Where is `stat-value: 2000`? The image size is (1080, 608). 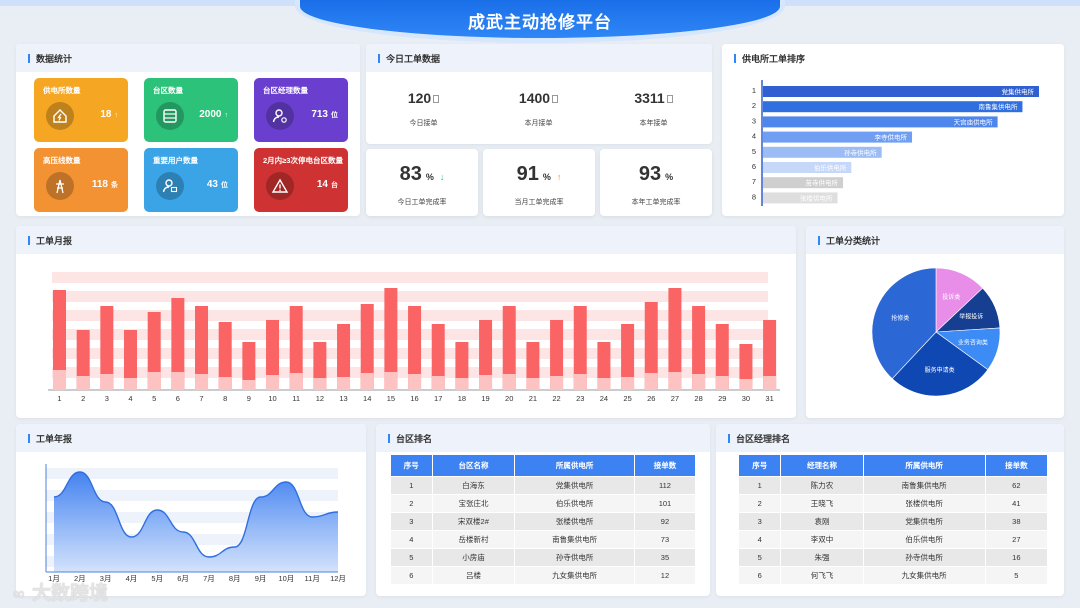
stat-value: 2000 is located at coordinates (210, 114).